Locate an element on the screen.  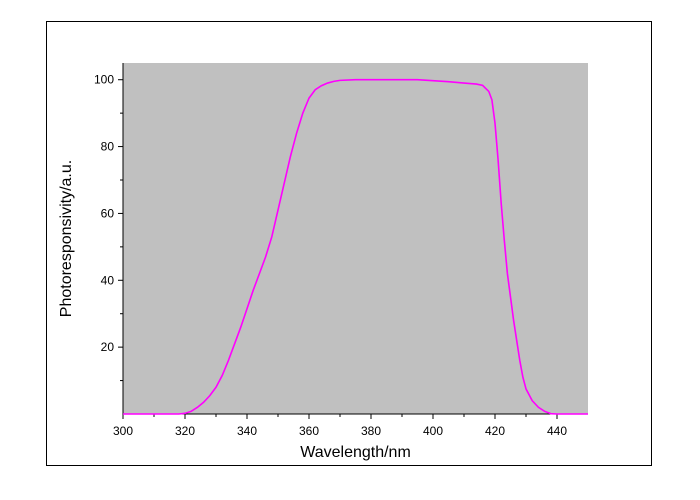
x-tick-label: 440 is located at coordinates (557, 431).